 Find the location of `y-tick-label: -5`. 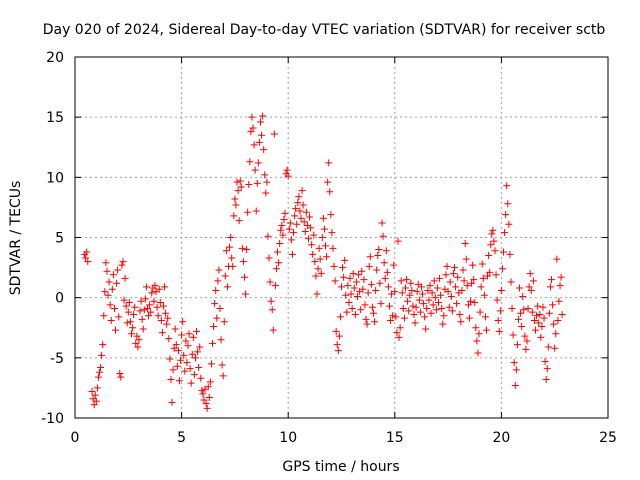

y-tick-label: -5 is located at coordinates (57, 359).